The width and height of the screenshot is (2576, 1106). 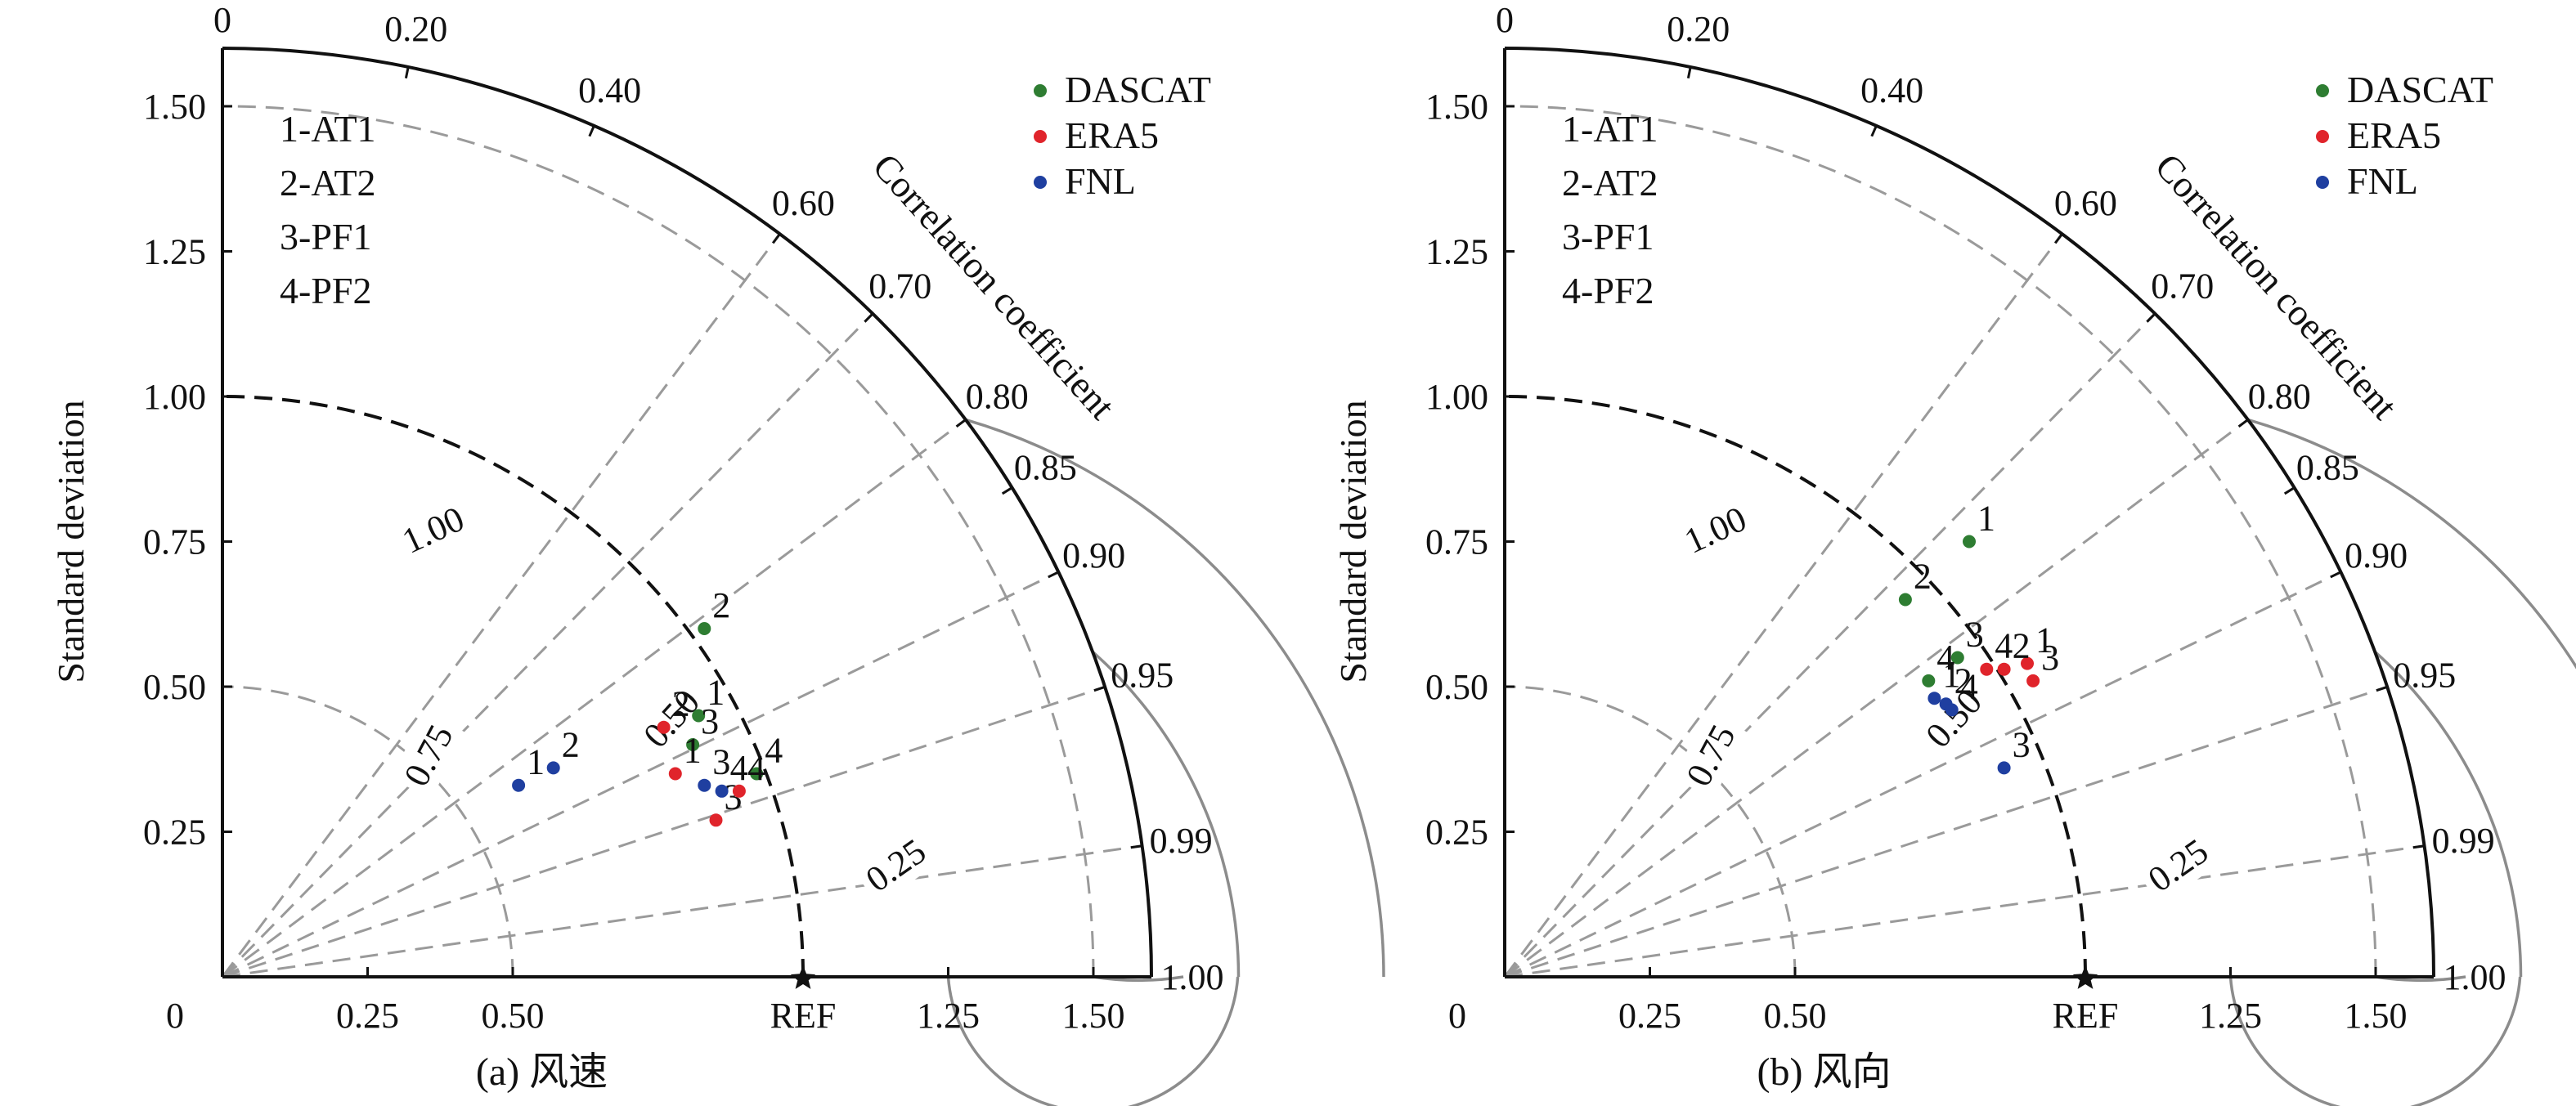 What do you see at coordinates (1610, 129) in the screenshot?
I see `station-key-entry: 1-AT1` at bounding box center [1610, 129].